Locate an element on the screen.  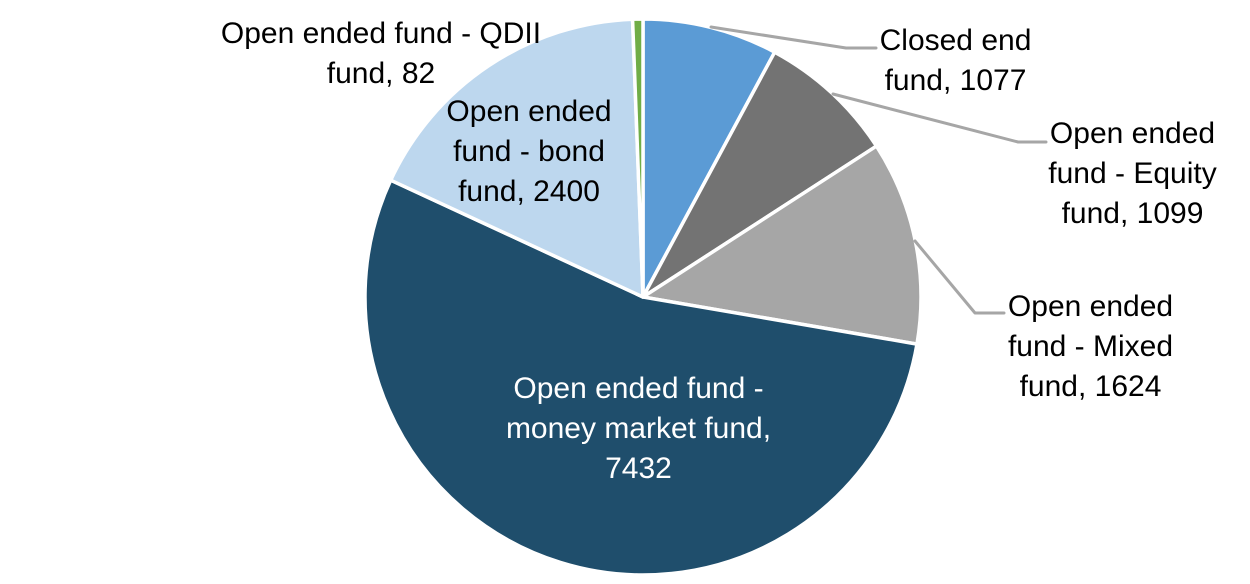
leader-line-equity-fund is located at coordinates (939, 118).